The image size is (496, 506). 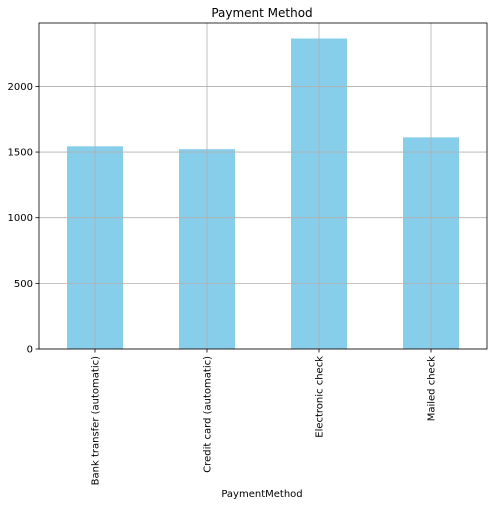 What do you see at coordinates (30, 350) in the screenshot?
I see `y-tick-label-1: 0` at bounding box center [30, 350].